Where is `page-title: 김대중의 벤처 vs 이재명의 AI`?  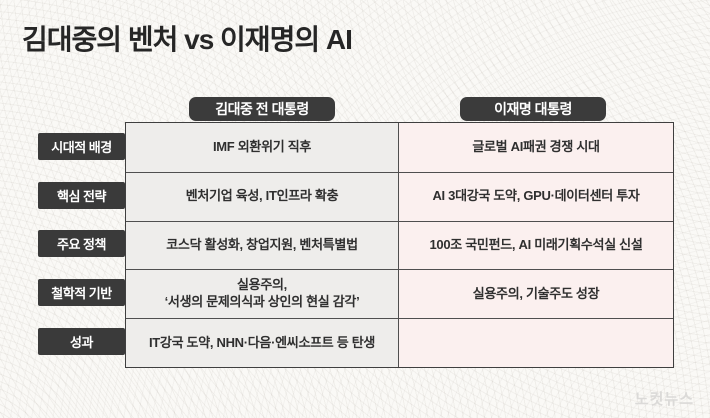 page-title: 김대중의 벤처 vs 이재명의 AI is located at coordinates (187, 39).